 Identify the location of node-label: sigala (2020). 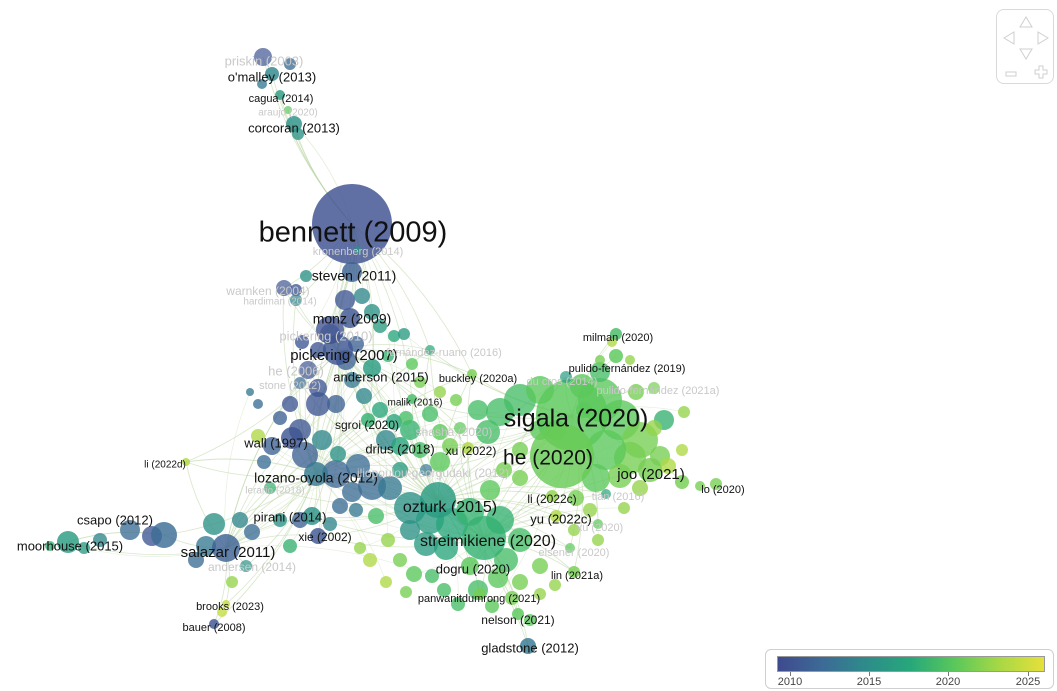
(576, 419).